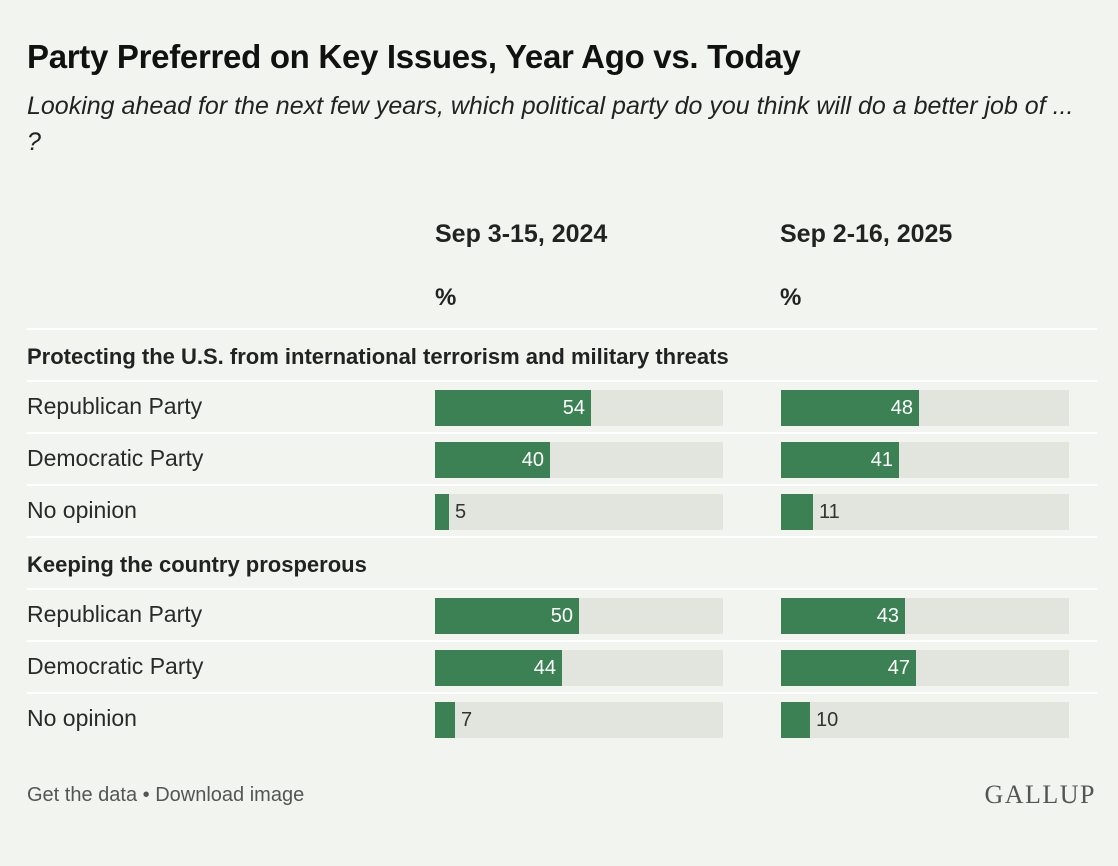 This screenshot has width=1118, height=866. I want to click on bar-value-label: 40, so click(532, 460).